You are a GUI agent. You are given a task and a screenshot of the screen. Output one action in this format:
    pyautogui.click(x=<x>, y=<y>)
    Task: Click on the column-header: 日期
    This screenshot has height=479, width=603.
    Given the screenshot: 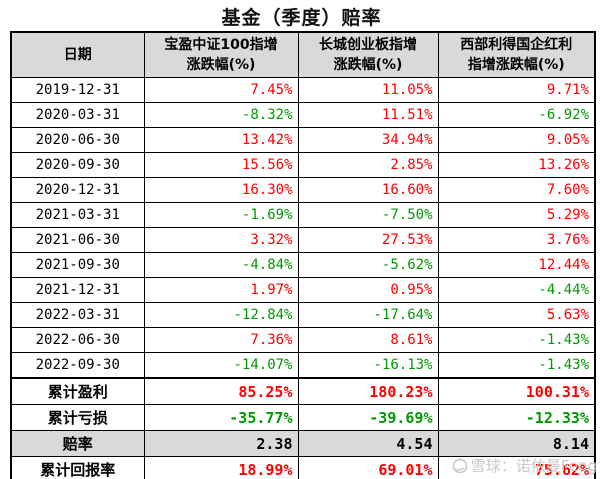 What is the action you would take?
    pyautogui.click(x=77, y=54)
    